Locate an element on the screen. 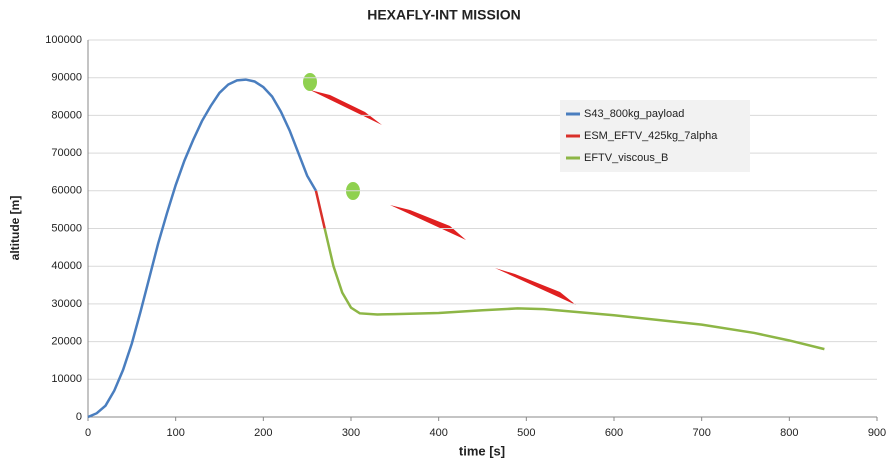 This screenshot has height=468, width=888. x-tick-label: 0 is located at coordinates (88, 433).